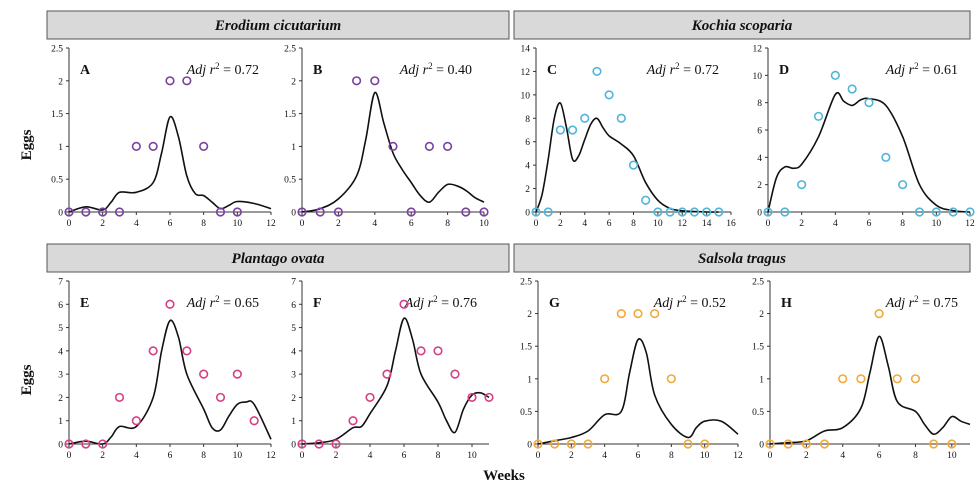  Describe the element at coordinates (504, 476) in the screenshot. I see `x-axis-label: Weeks` at that location.